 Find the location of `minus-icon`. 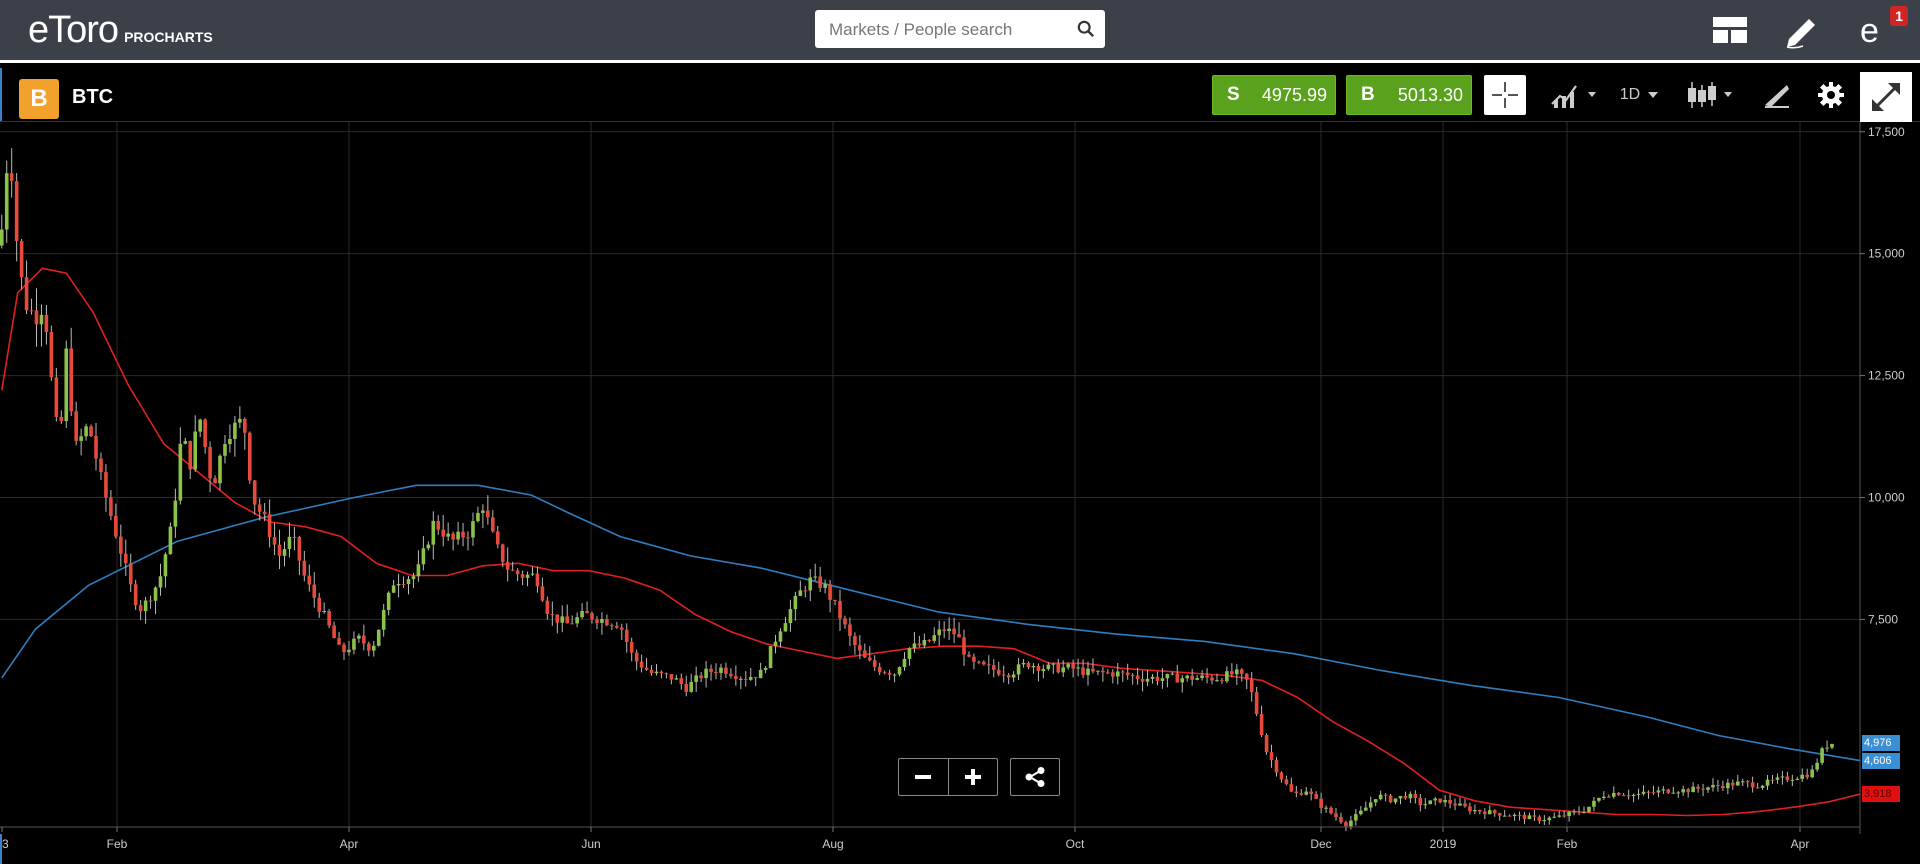

minus-icon is located at coordinates (923, 777).